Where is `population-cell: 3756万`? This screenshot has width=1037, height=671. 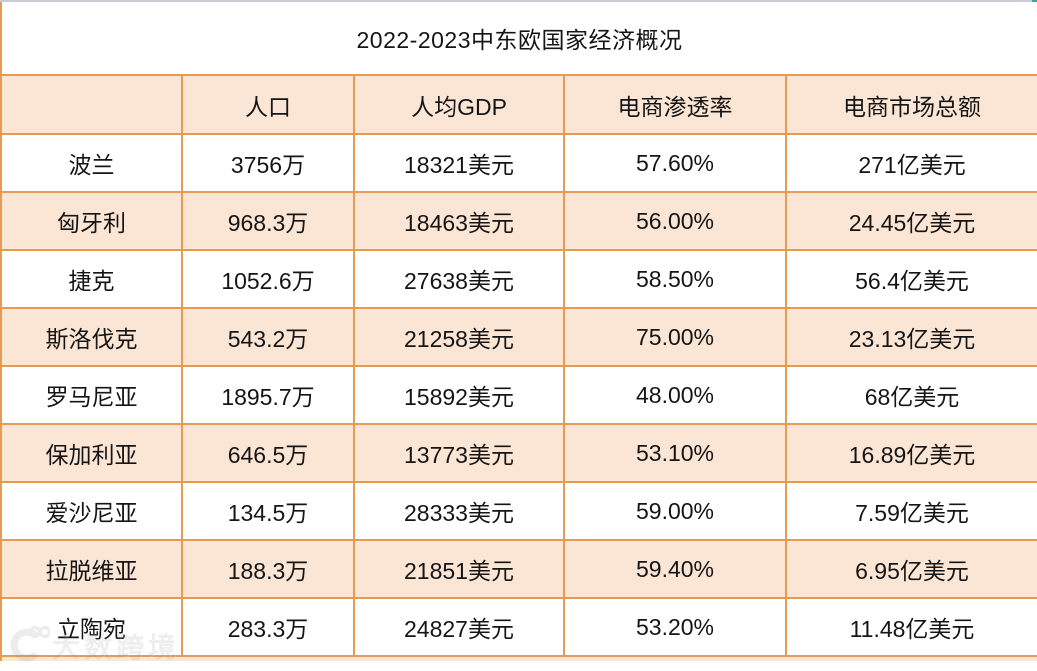 population-cell: 3756万 is located at coordinates (268, 163).